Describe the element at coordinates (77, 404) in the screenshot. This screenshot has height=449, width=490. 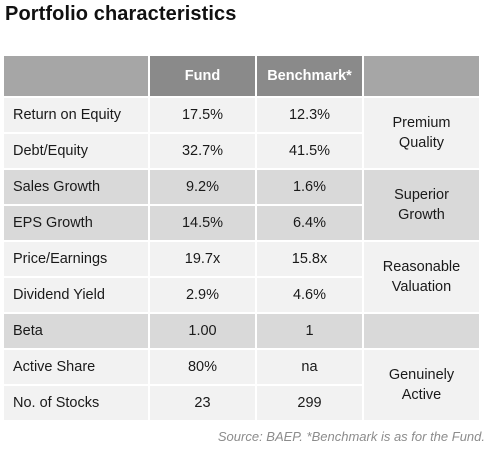
I see `metric-no-of-stocks: No. of Stocks` at that location.